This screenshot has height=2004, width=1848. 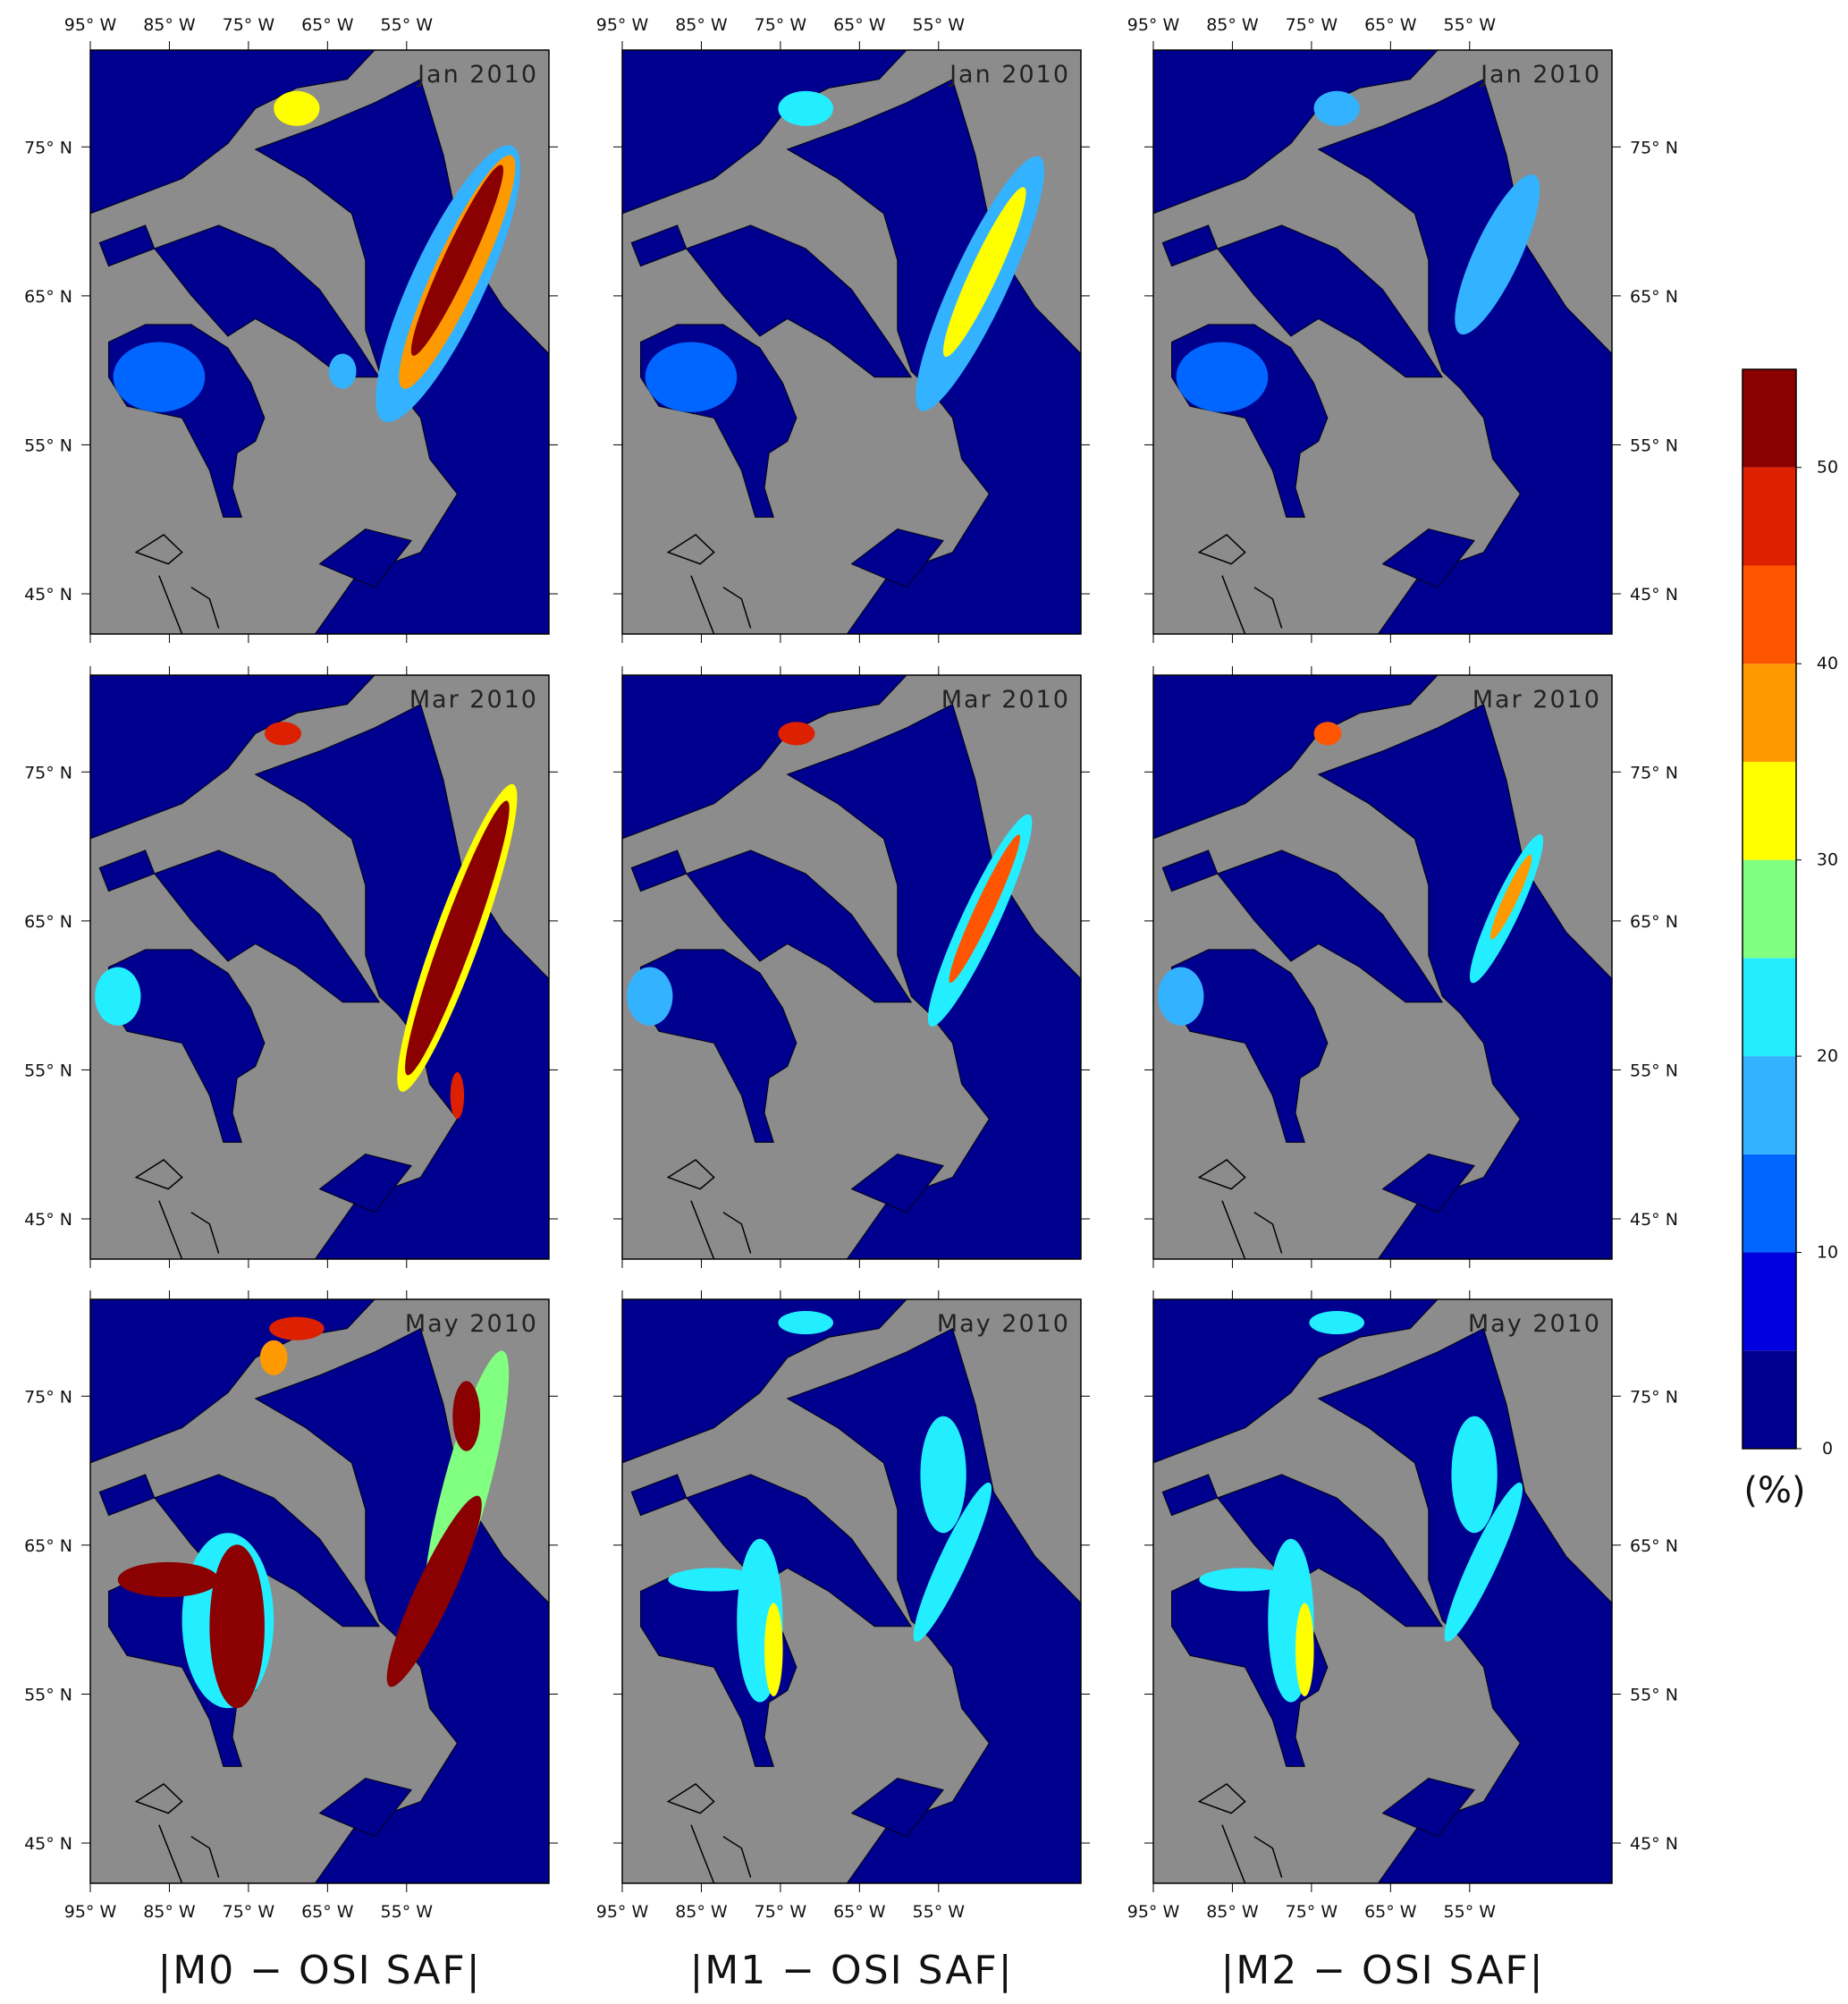 What do you see at coordinates (1769, 909) in the screenshot?
I see `colorbar-frame` at bounding box center [1769, 909].